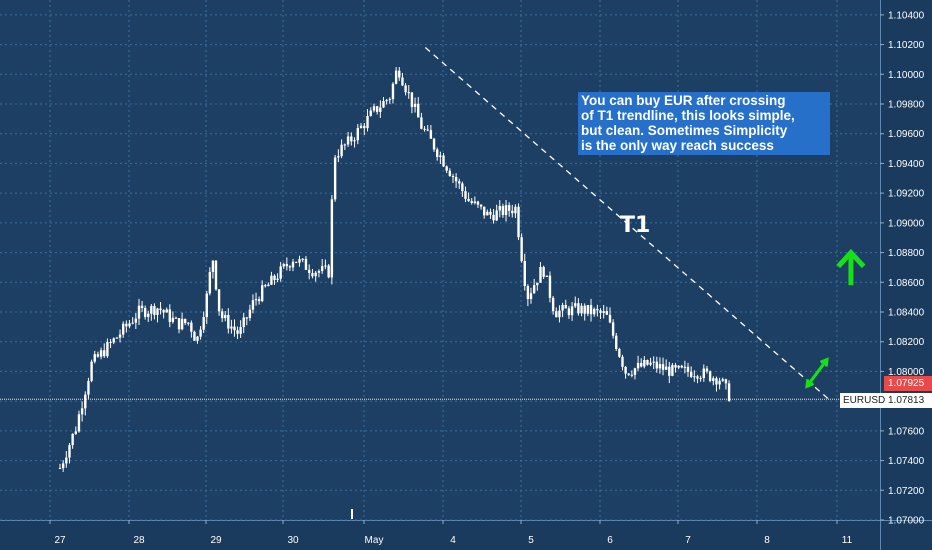 The image size is (932, 550). I want to click on annotation-line: You can buy EUR after crossing, so click(683, 100).